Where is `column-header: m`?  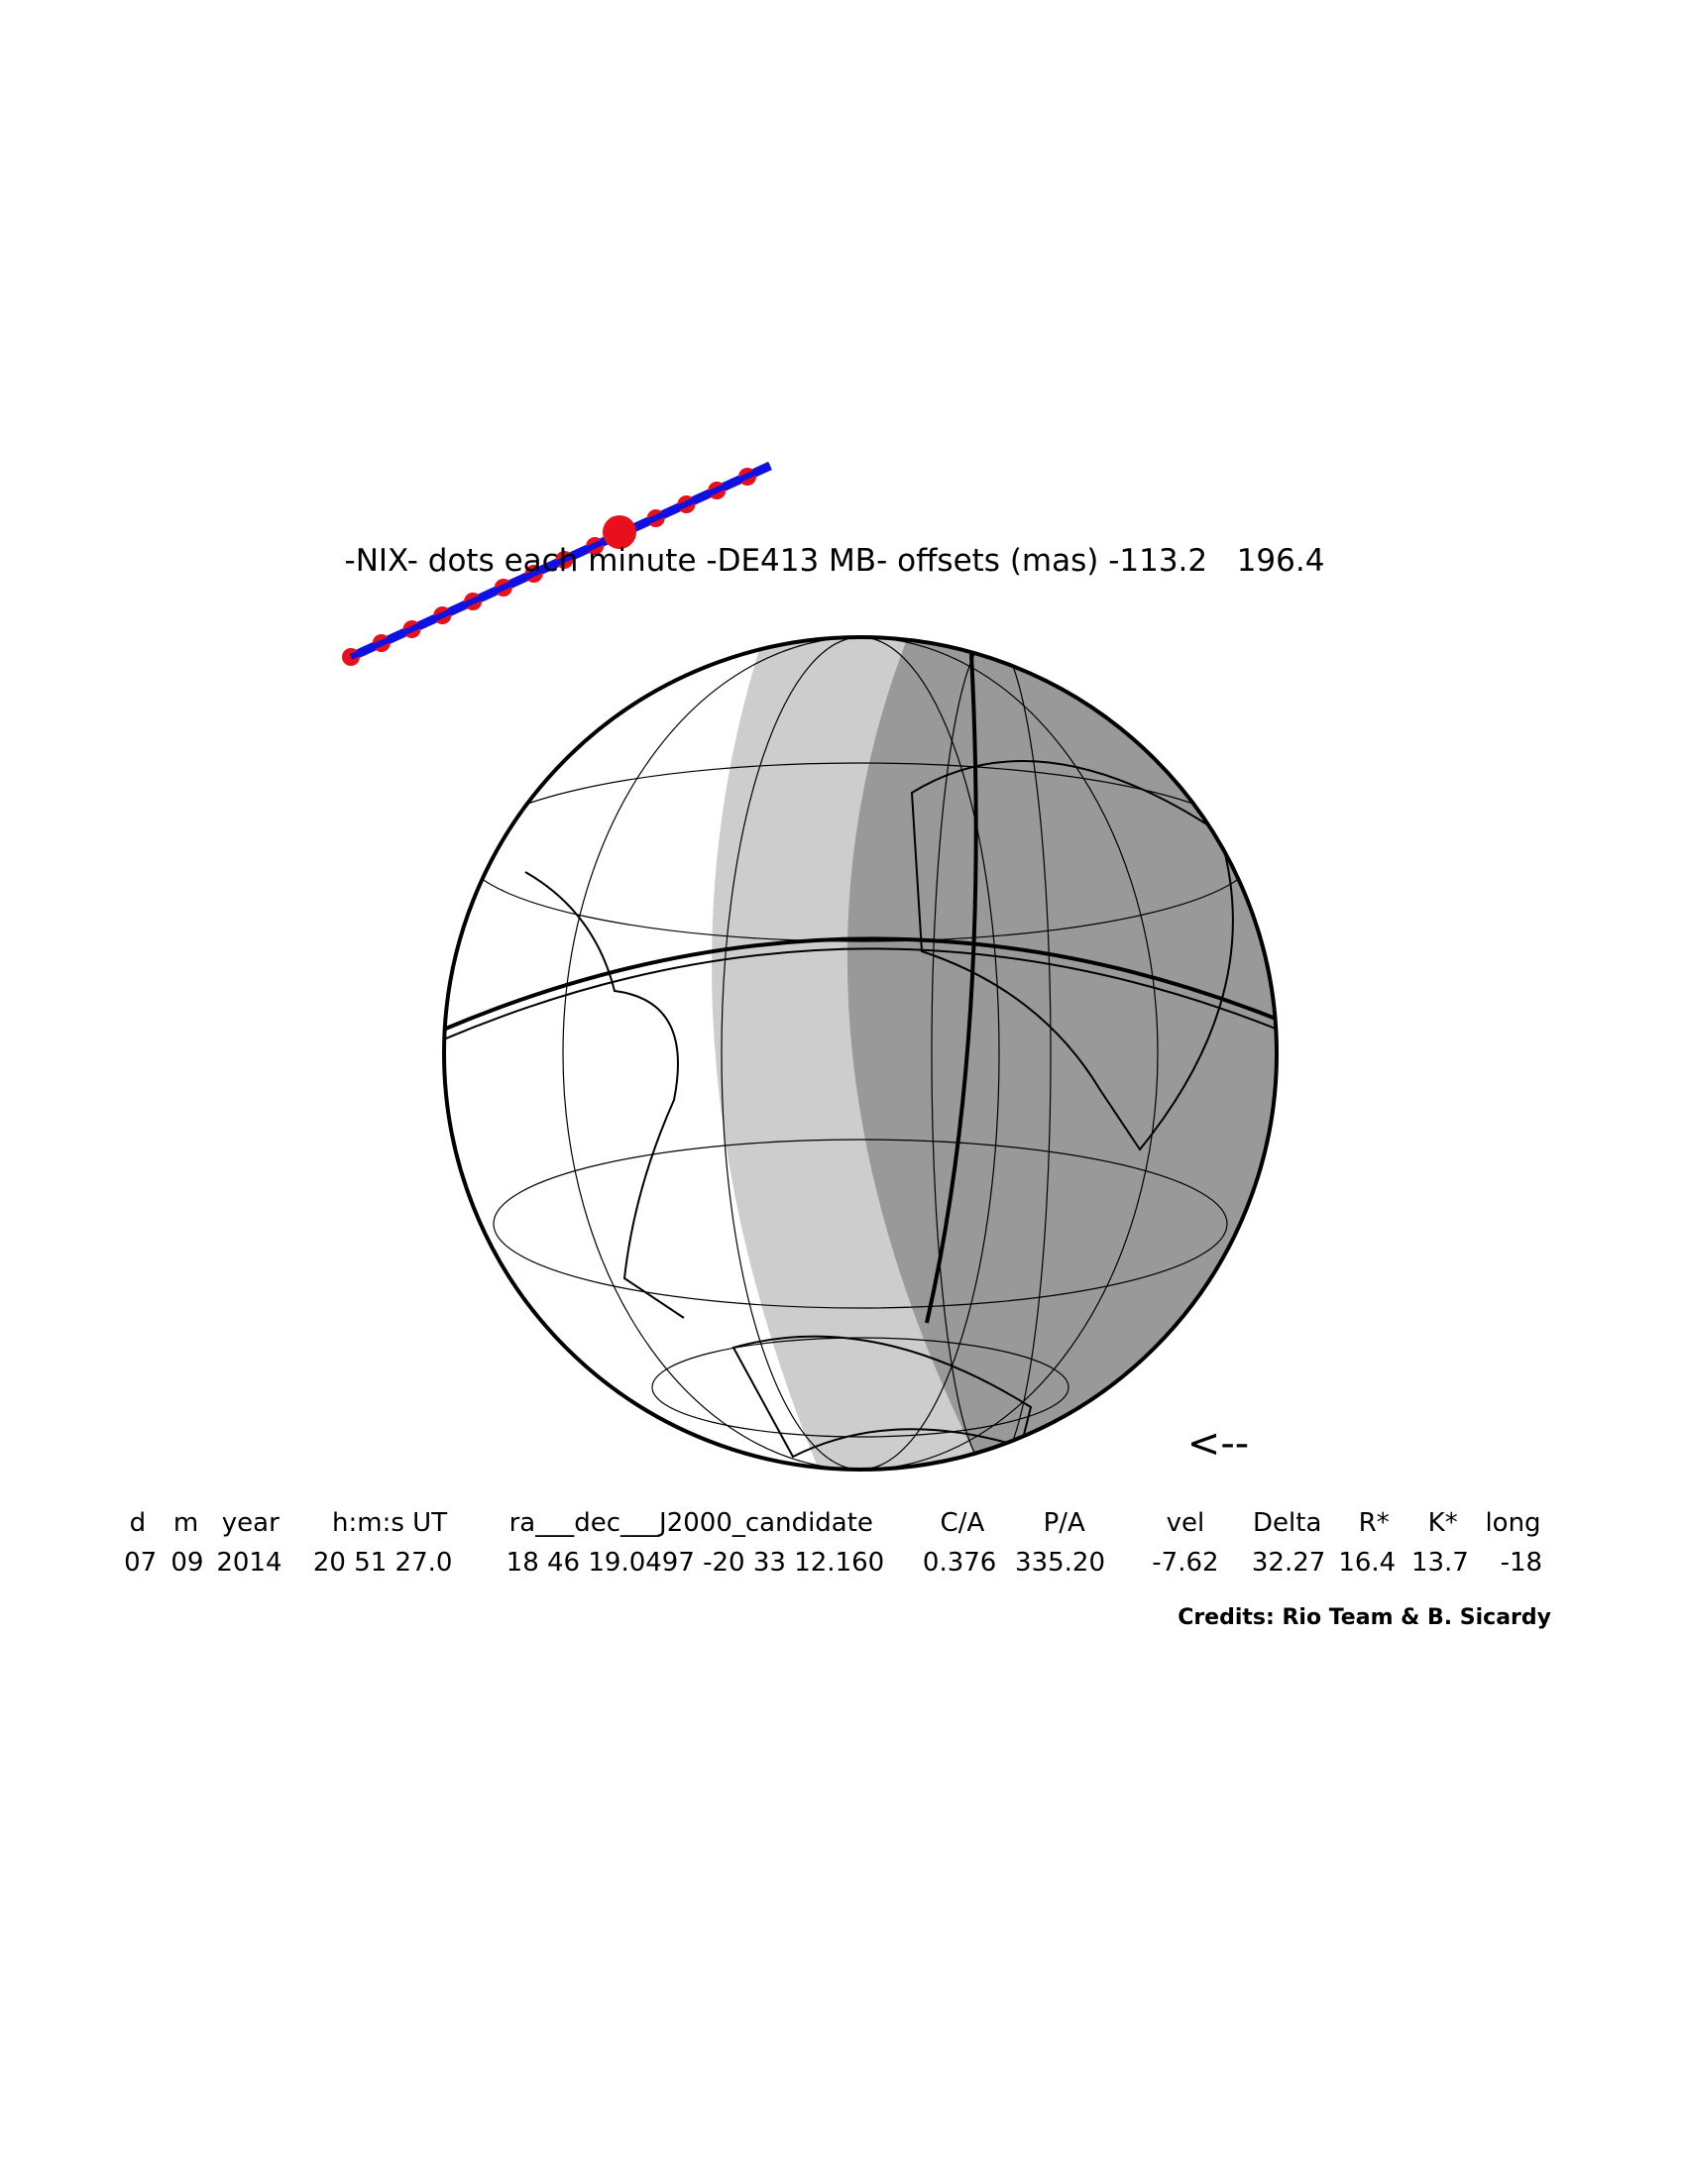
column-header: m is located at coordinates (185, 1523).